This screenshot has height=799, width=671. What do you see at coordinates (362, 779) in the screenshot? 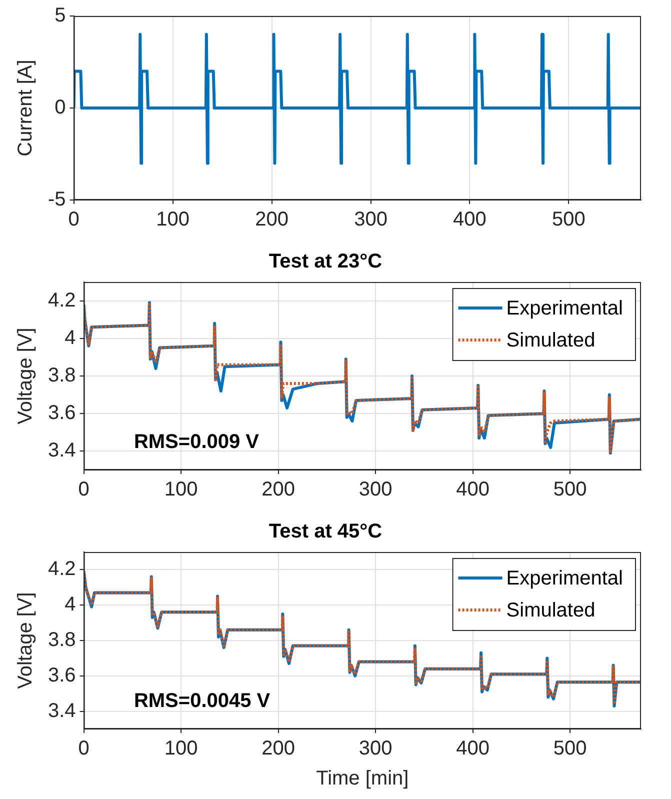
I see `x-axis-title: Time [min]` at bounding box center [362, 779].